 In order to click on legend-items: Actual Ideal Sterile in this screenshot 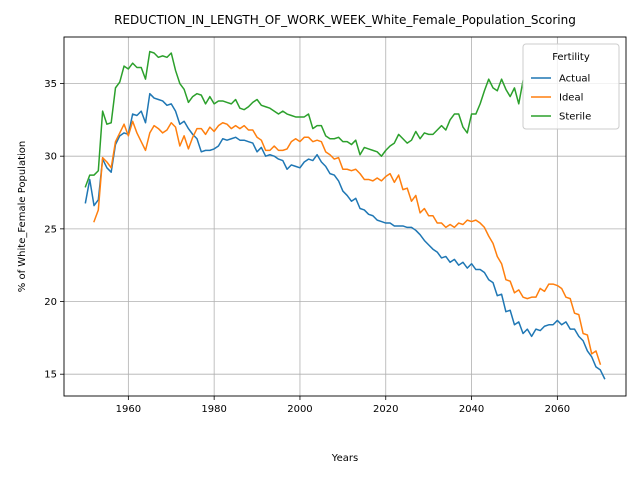, I will do `click(561, 98)`.